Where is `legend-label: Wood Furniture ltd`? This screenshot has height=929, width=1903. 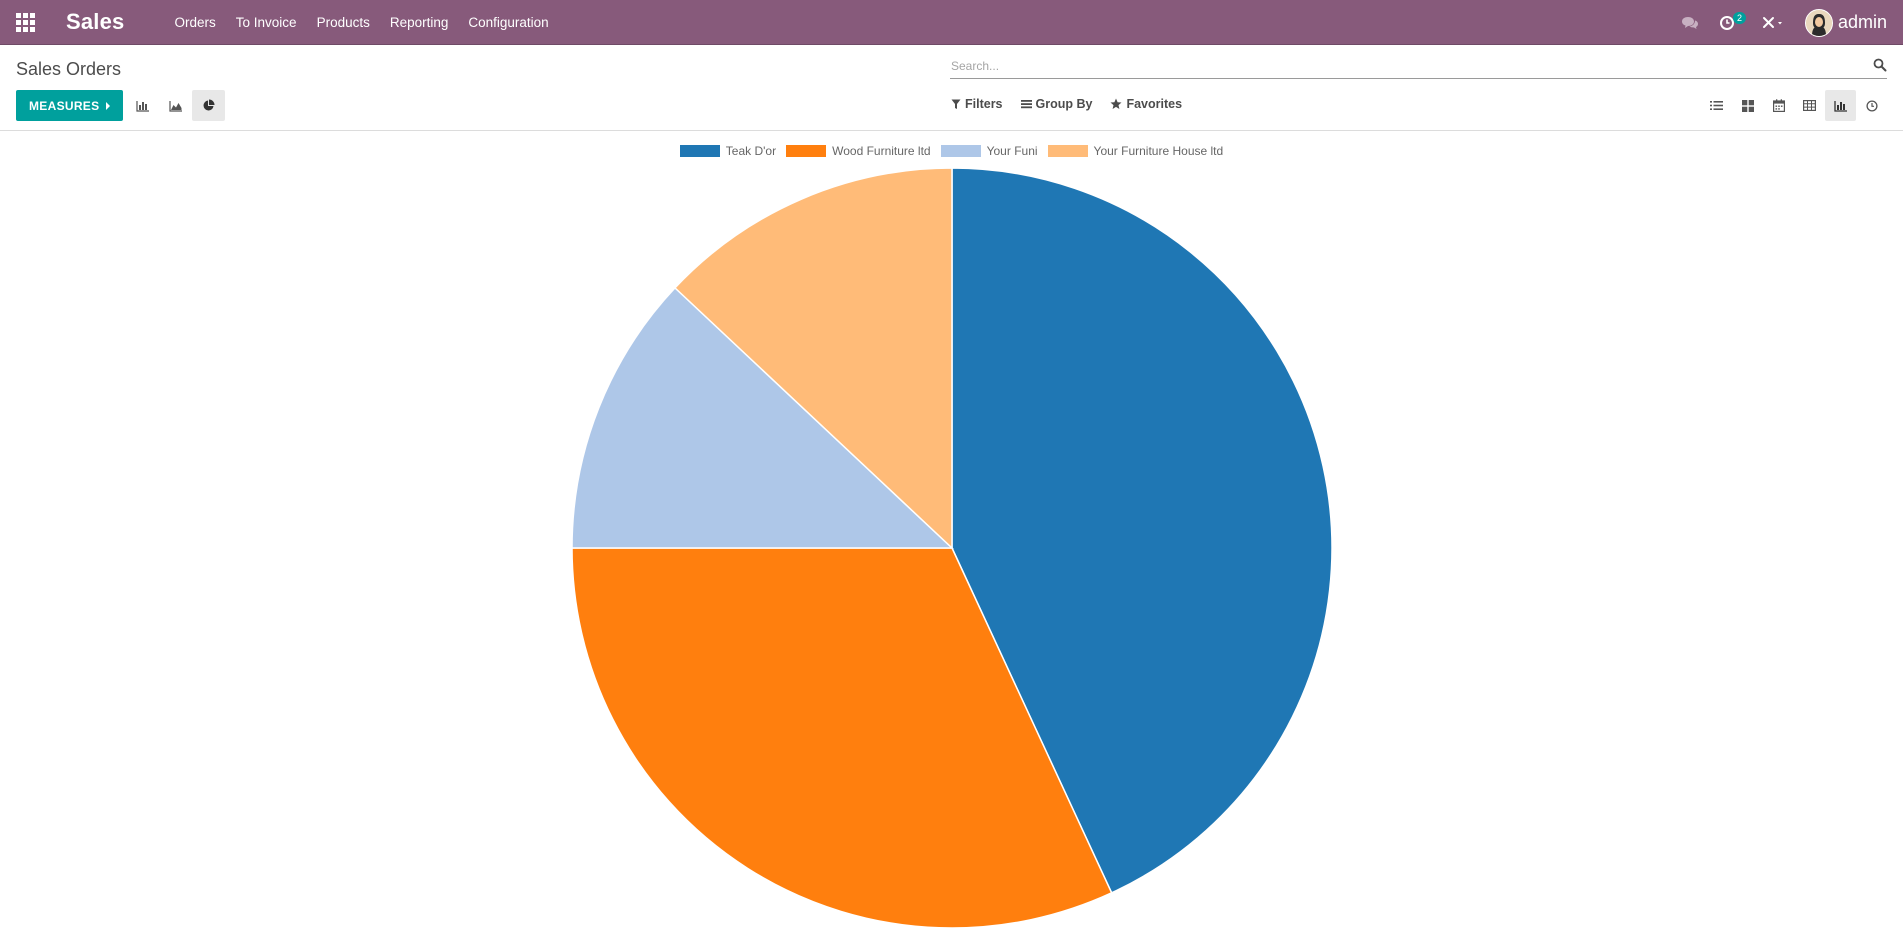
legend-label: Wood Furniture ltd is located at coordinates (881, 151).